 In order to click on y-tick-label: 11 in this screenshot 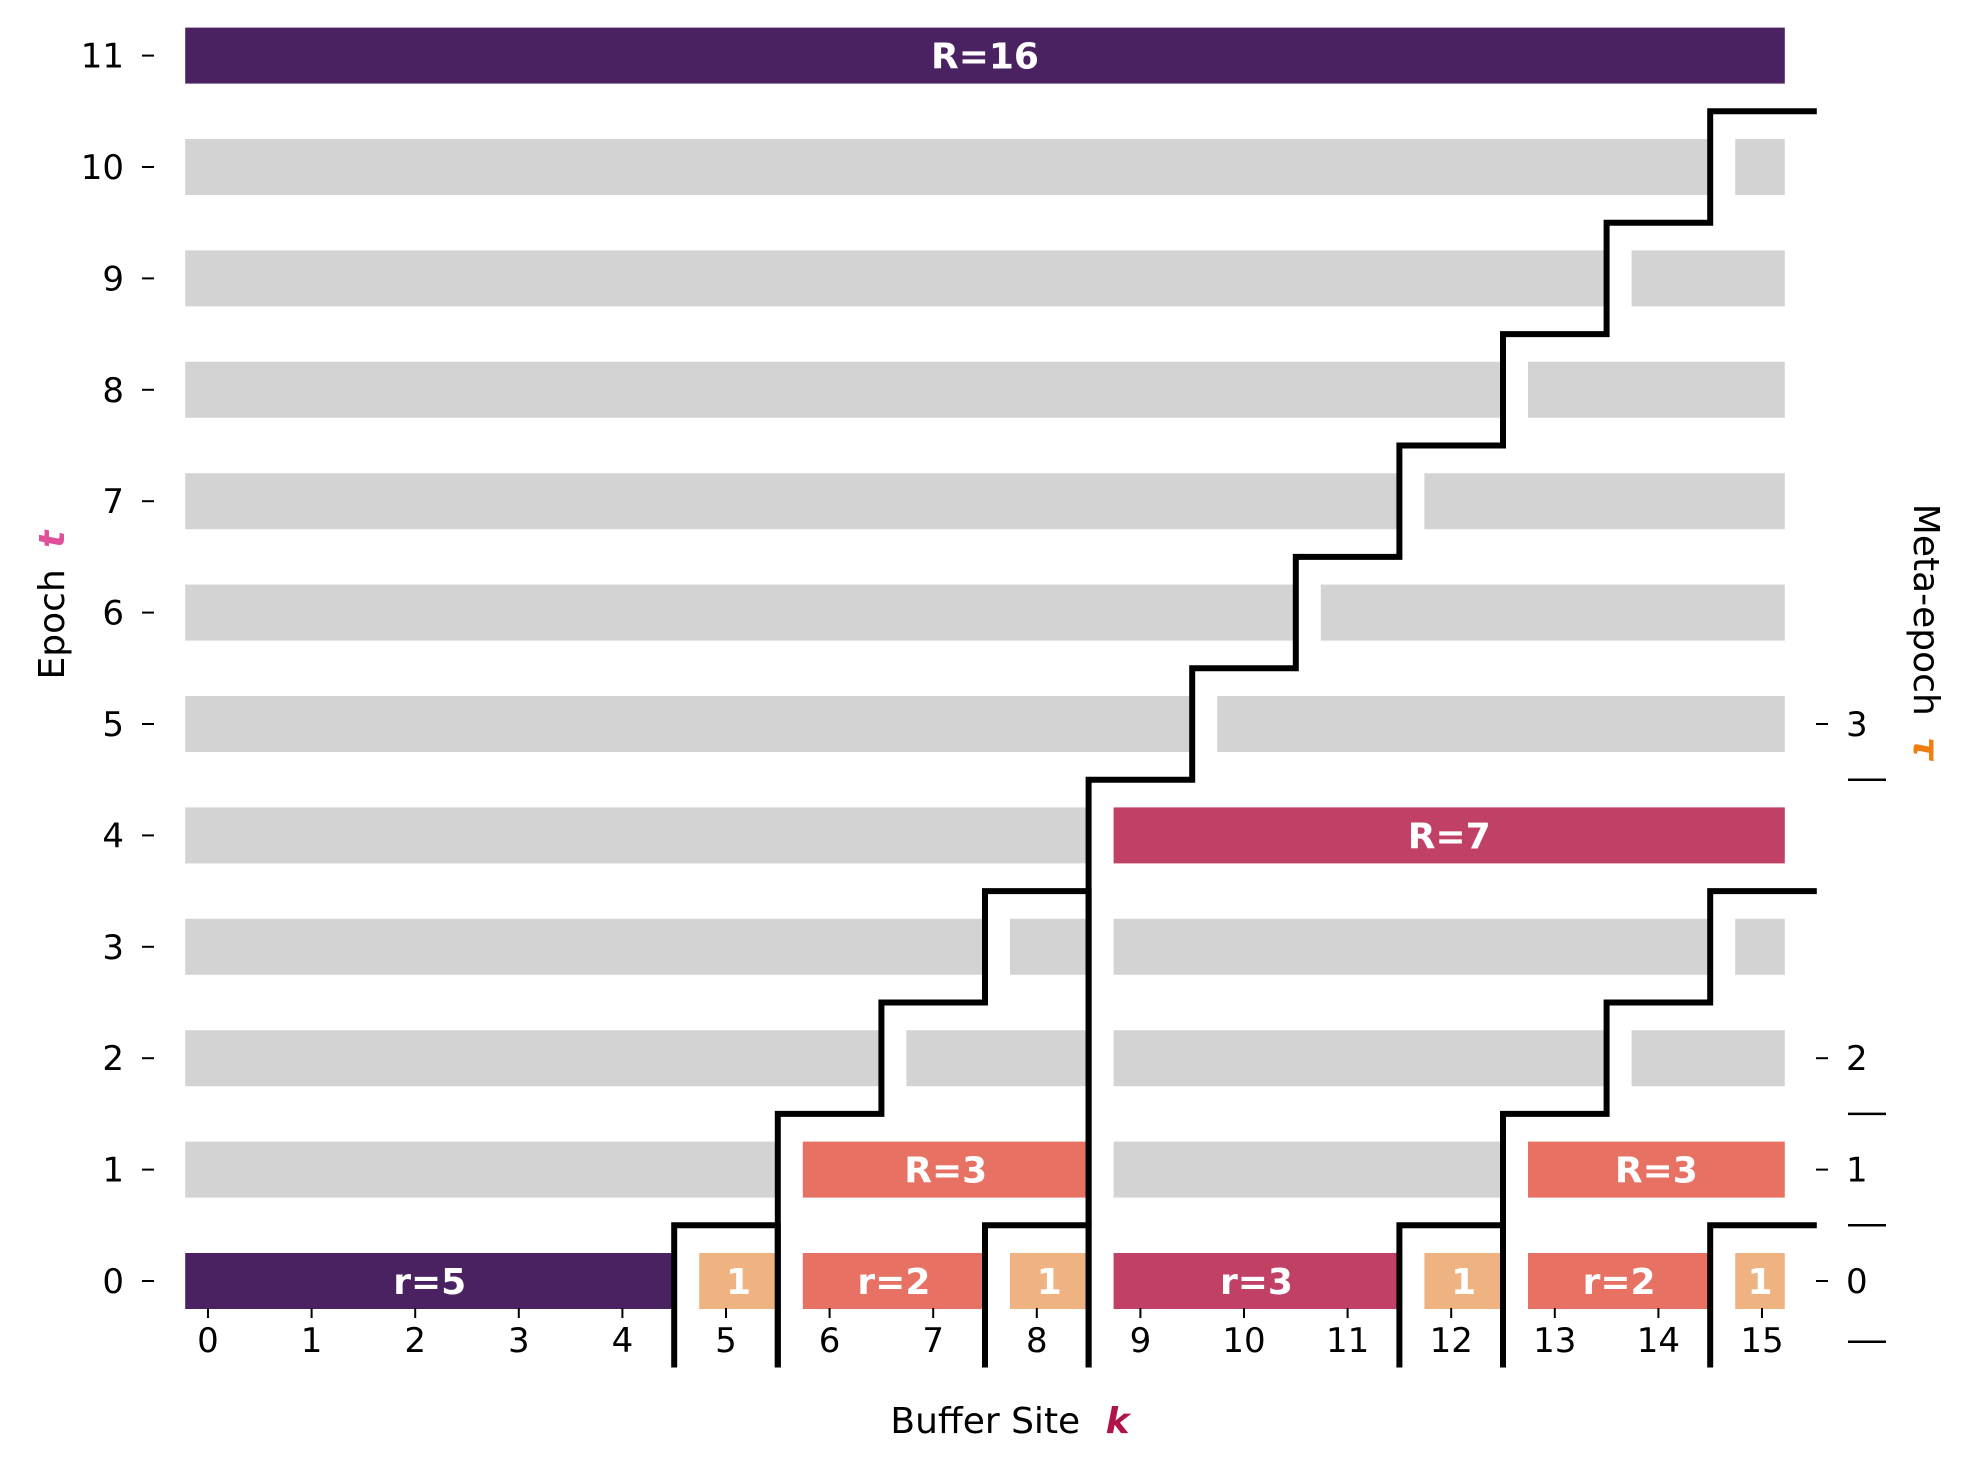, I will do `click(102, 57)`.